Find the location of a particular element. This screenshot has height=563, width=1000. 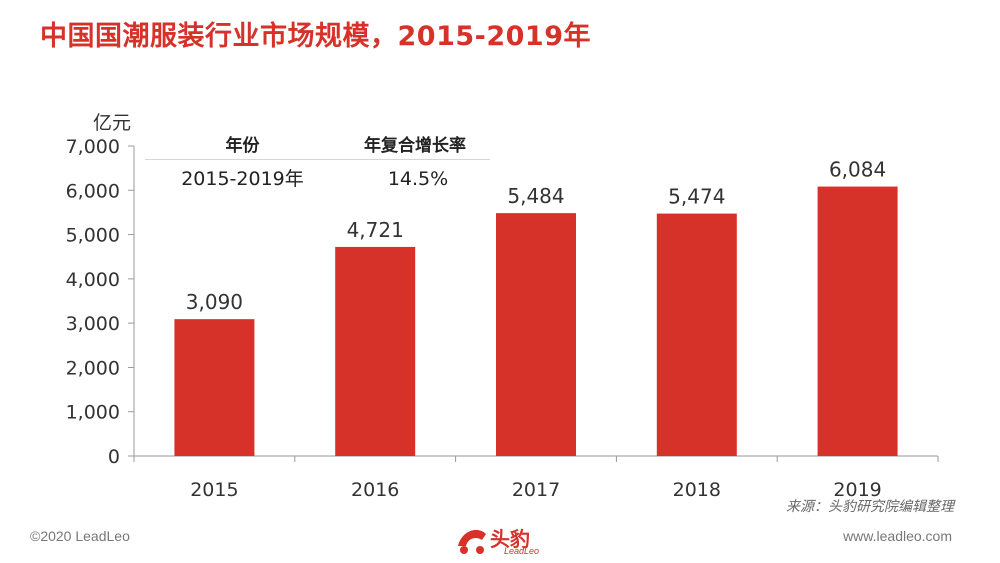

cagr-table-header: 年份 年复合增长率 is located at coordinates (317, 146).